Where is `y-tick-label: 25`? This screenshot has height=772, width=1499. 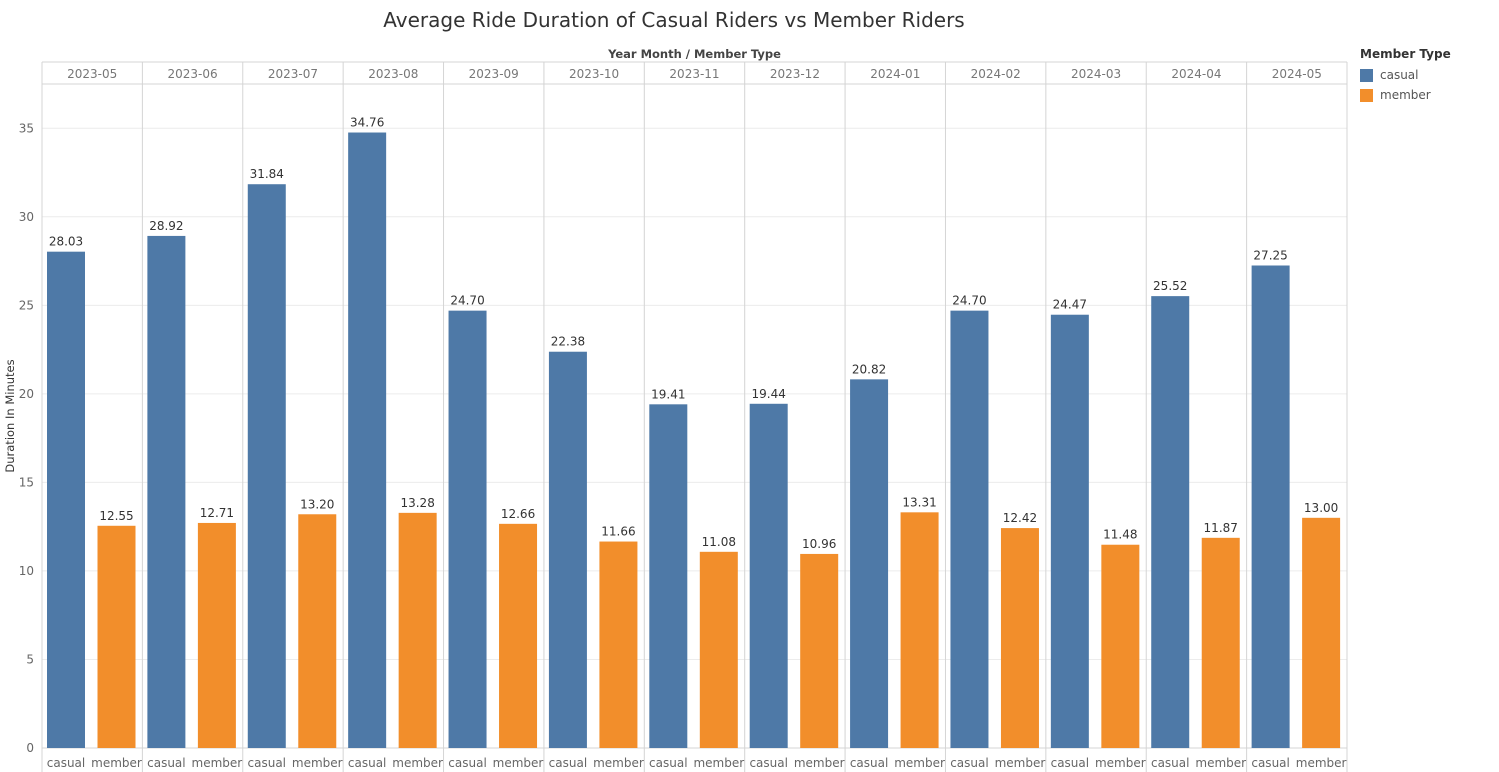 y-tick-label: 25 is located at coordinates (26, 305).